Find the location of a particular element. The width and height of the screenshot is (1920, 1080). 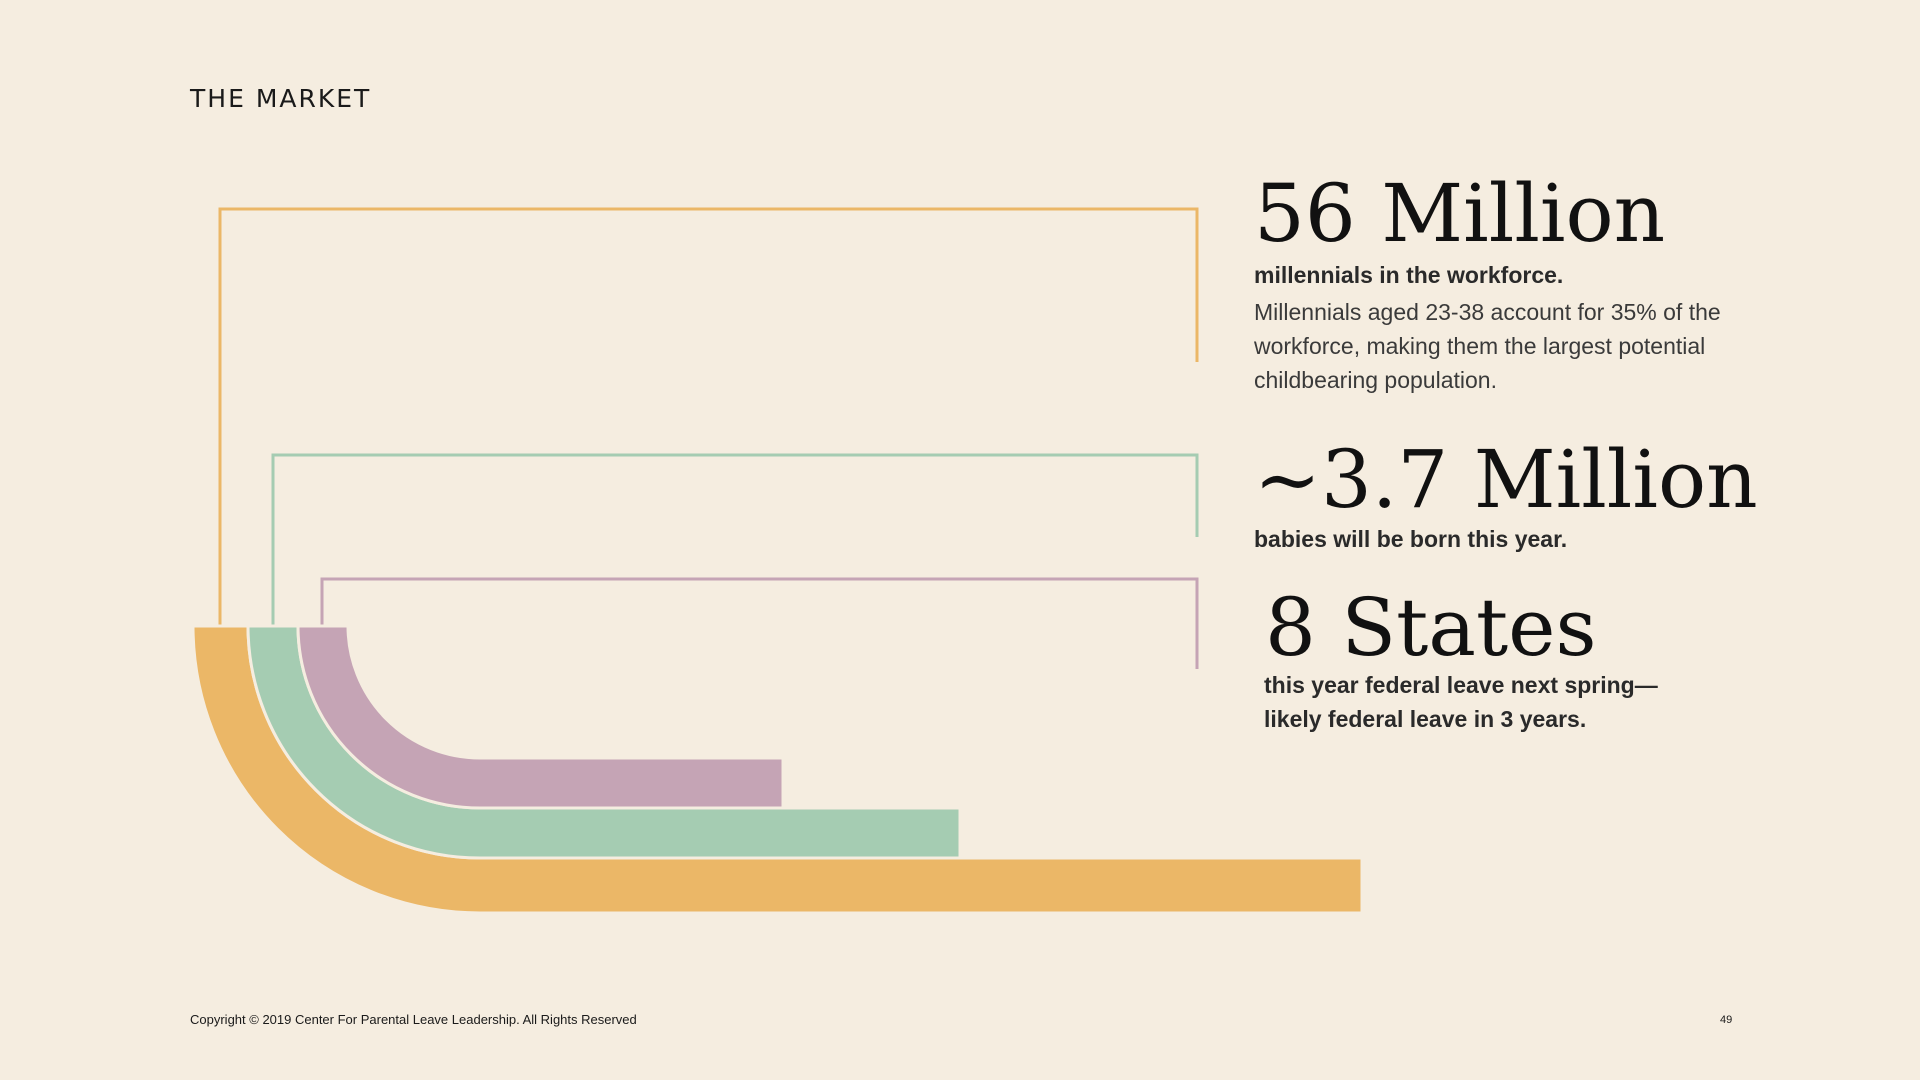

stat-headline-babies: ~3.7 Million is located at coordinates (1506, 479).